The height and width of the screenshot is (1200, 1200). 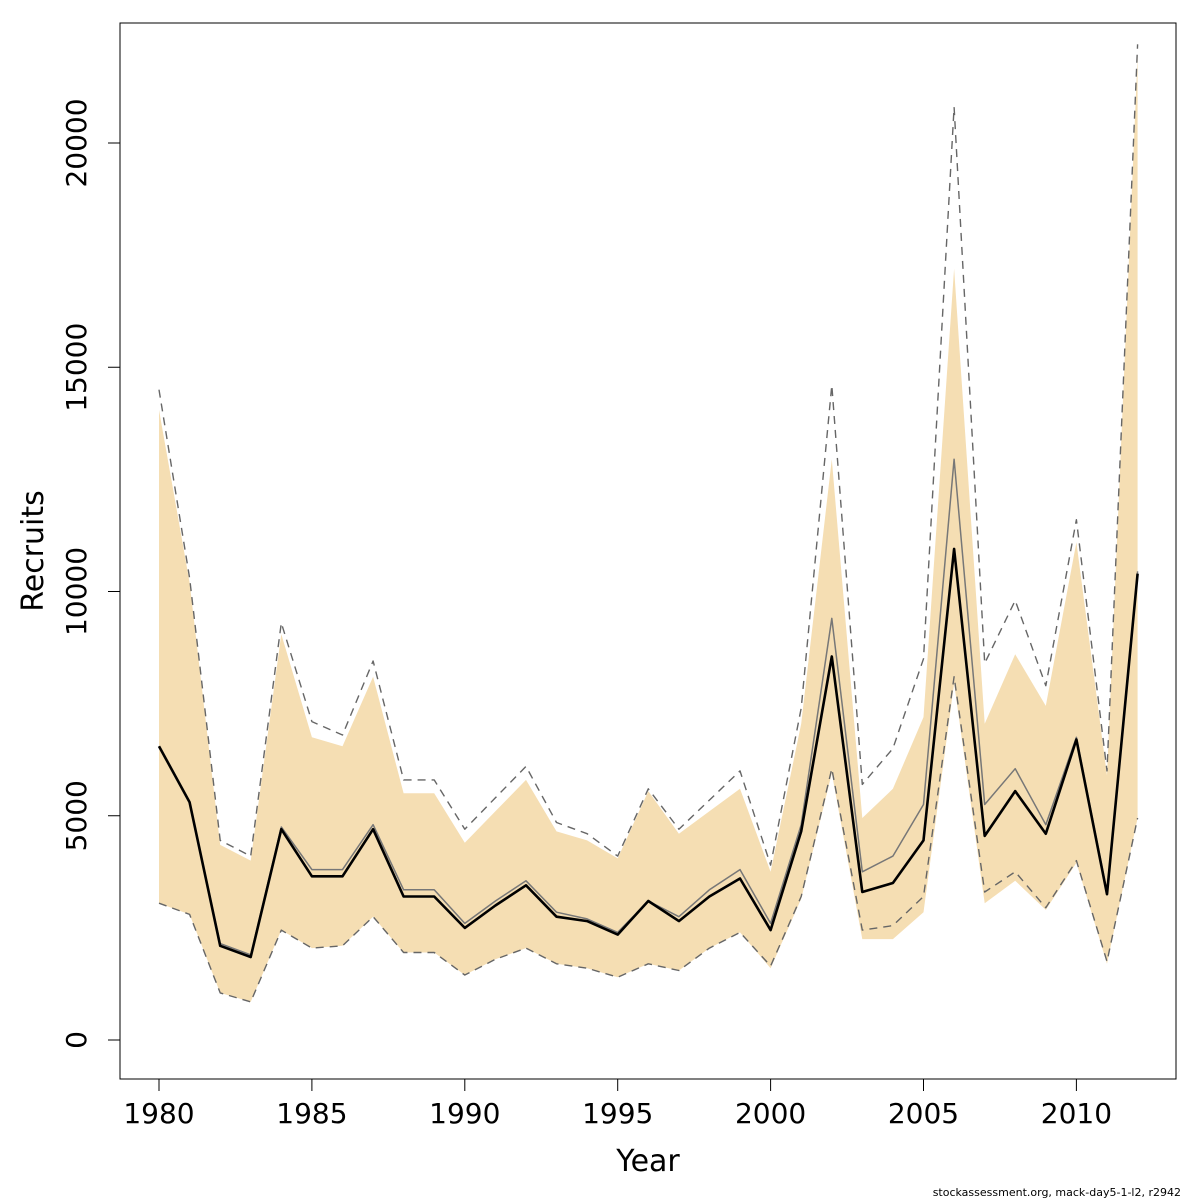 What do you see at coordinates (311, 1113) in the screenshot?
I see `x-tick-label: 1985` at bounding box center [311, 1113].